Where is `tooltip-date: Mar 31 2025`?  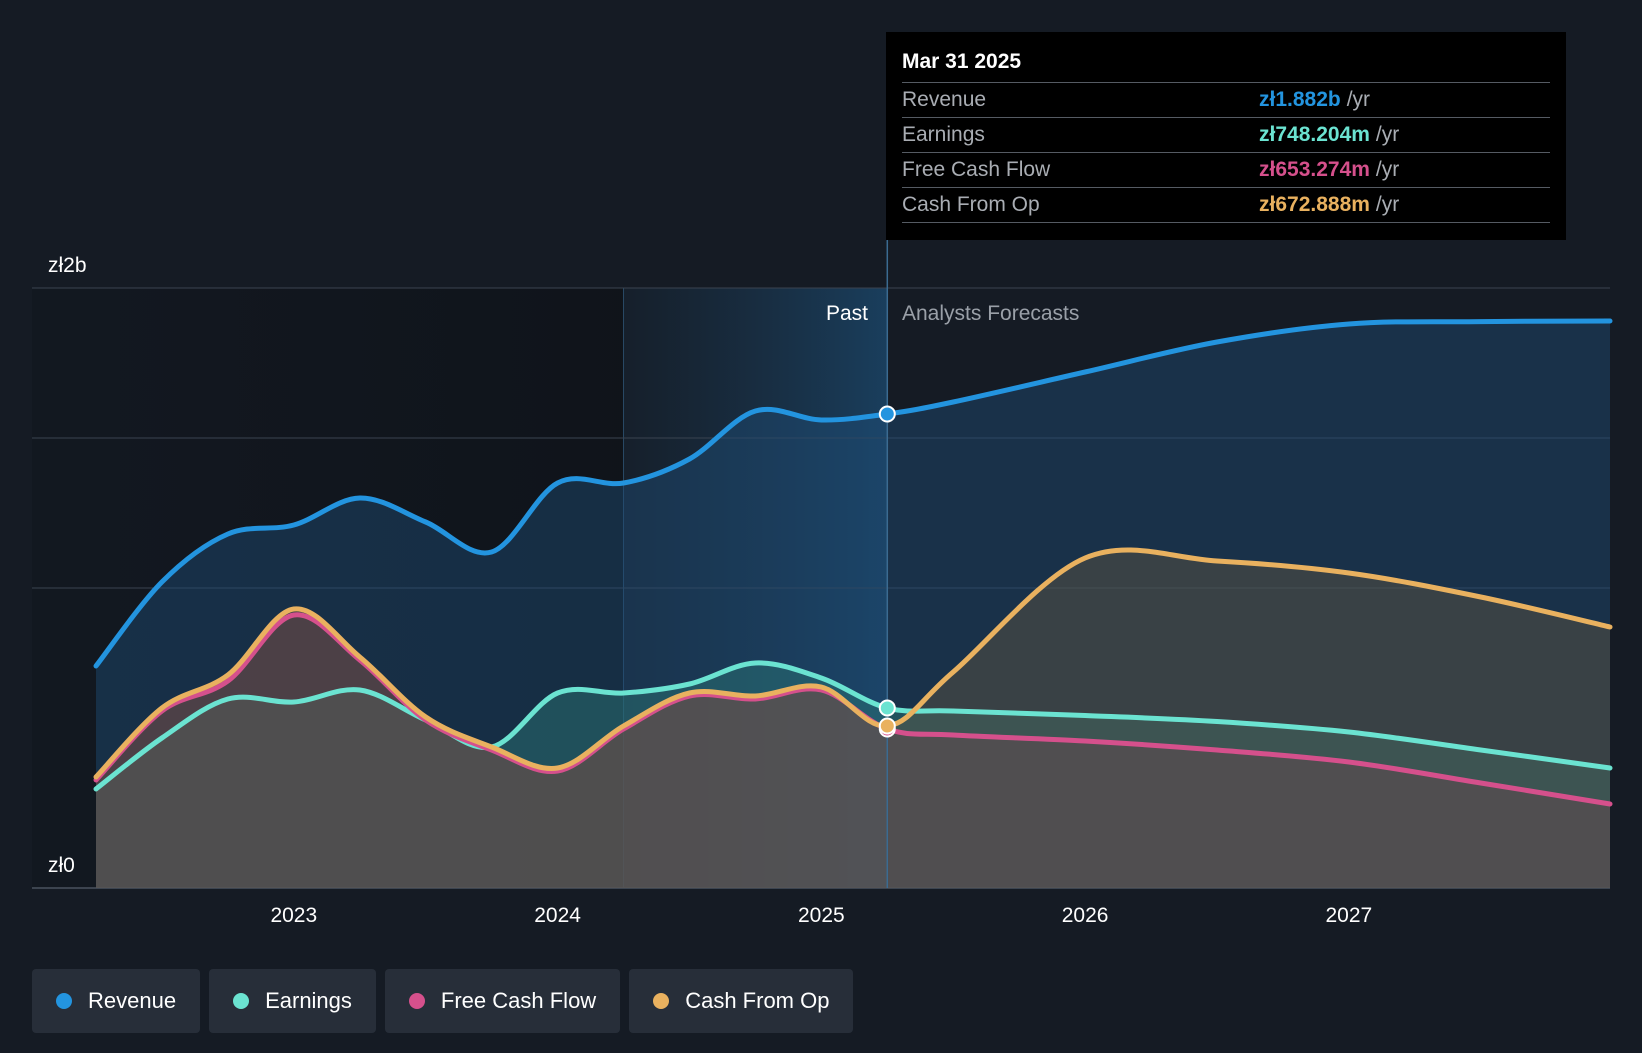
tooltip-date: Mar 31 2025 is located at coordinates (962, 61).